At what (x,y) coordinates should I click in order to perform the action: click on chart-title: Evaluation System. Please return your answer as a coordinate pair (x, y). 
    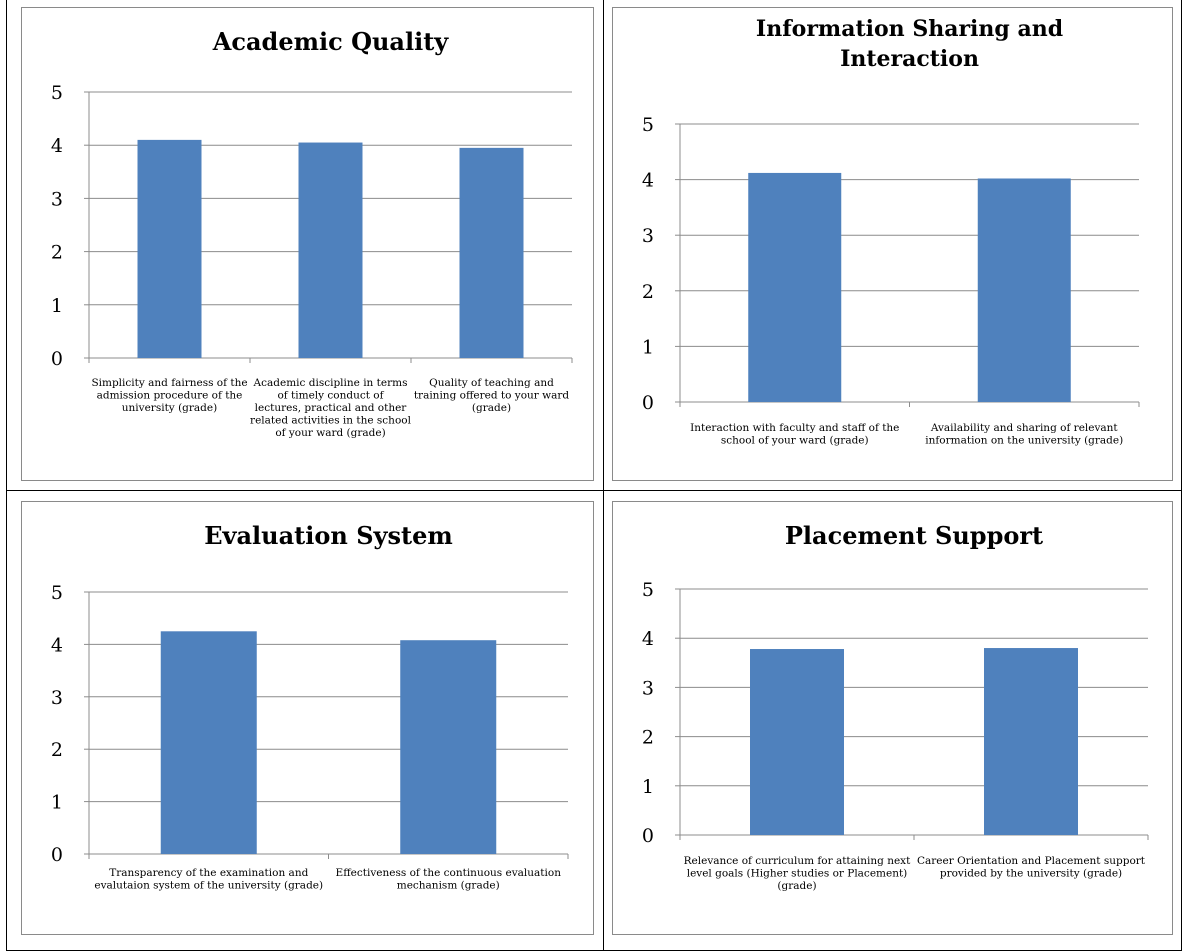
    Looking at the image, I should click on (328, 535).